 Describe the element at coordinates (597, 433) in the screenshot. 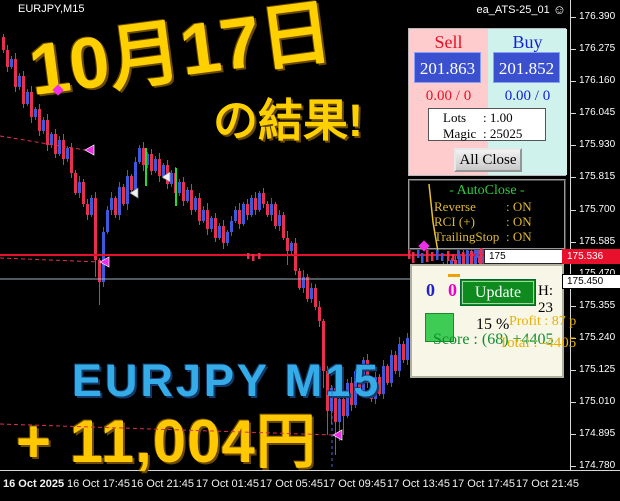

I see `price-axis-label: 174.895` at that location.